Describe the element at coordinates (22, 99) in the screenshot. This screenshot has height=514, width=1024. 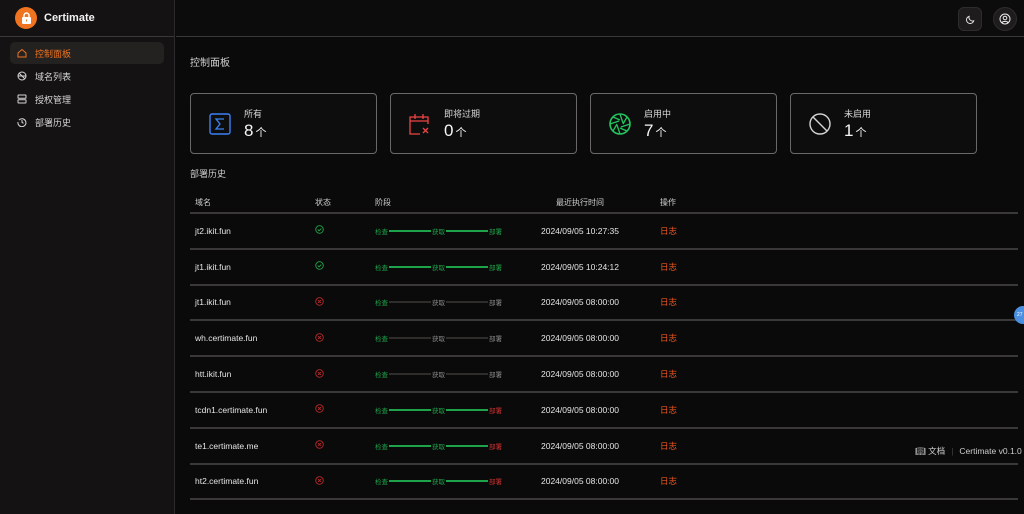
I see `server-icon` at that location.